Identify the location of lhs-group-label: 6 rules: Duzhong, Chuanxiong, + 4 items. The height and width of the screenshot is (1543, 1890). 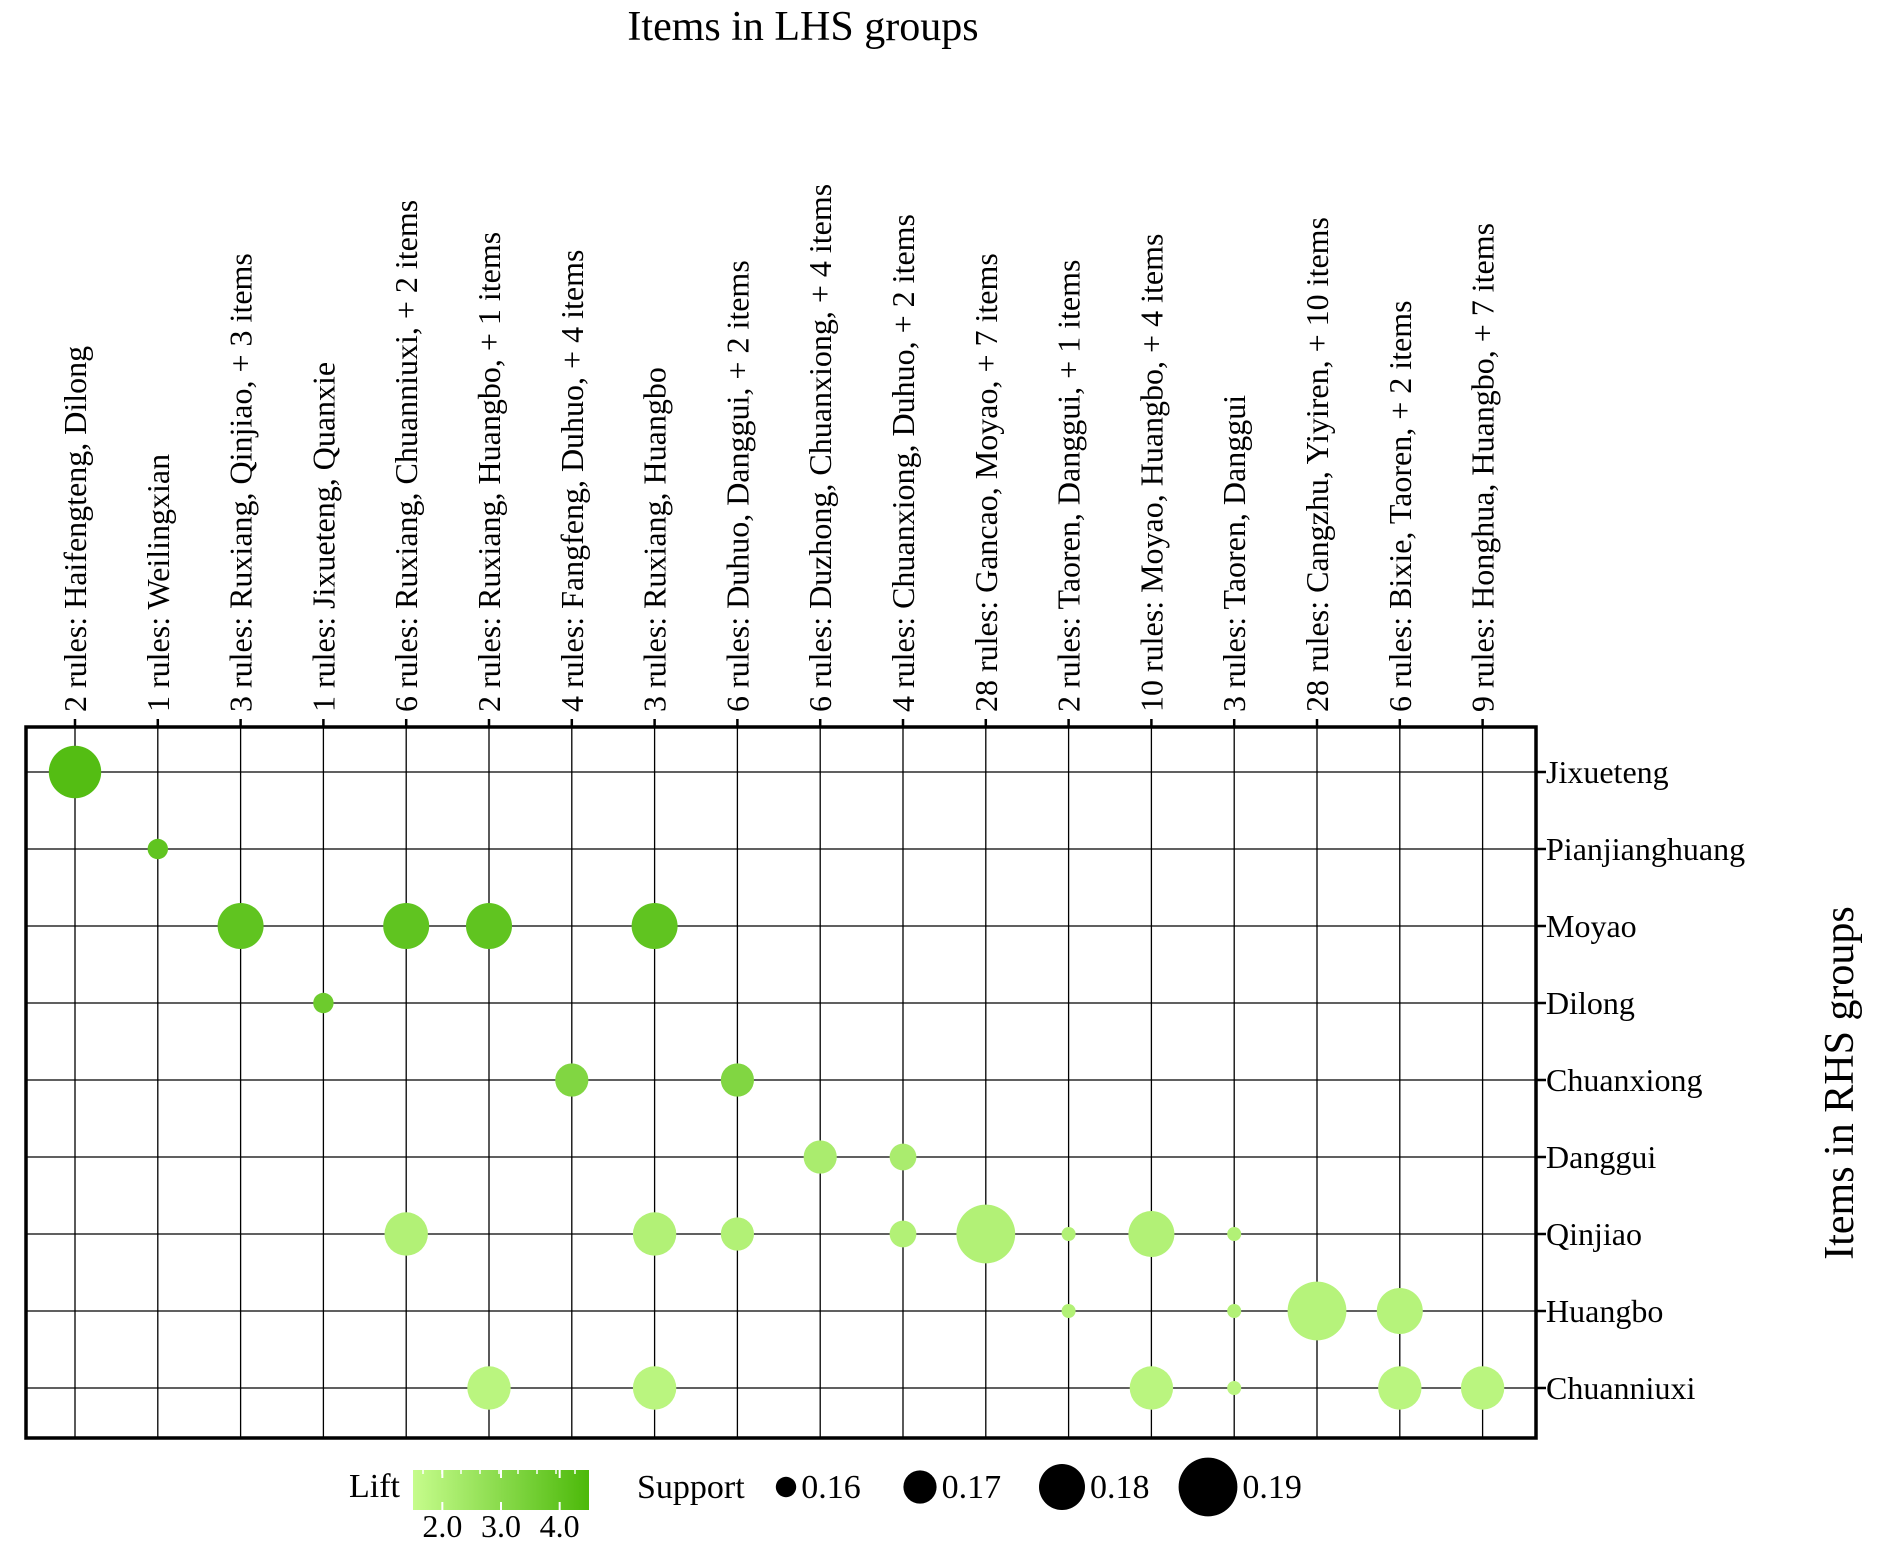
(820, 448).